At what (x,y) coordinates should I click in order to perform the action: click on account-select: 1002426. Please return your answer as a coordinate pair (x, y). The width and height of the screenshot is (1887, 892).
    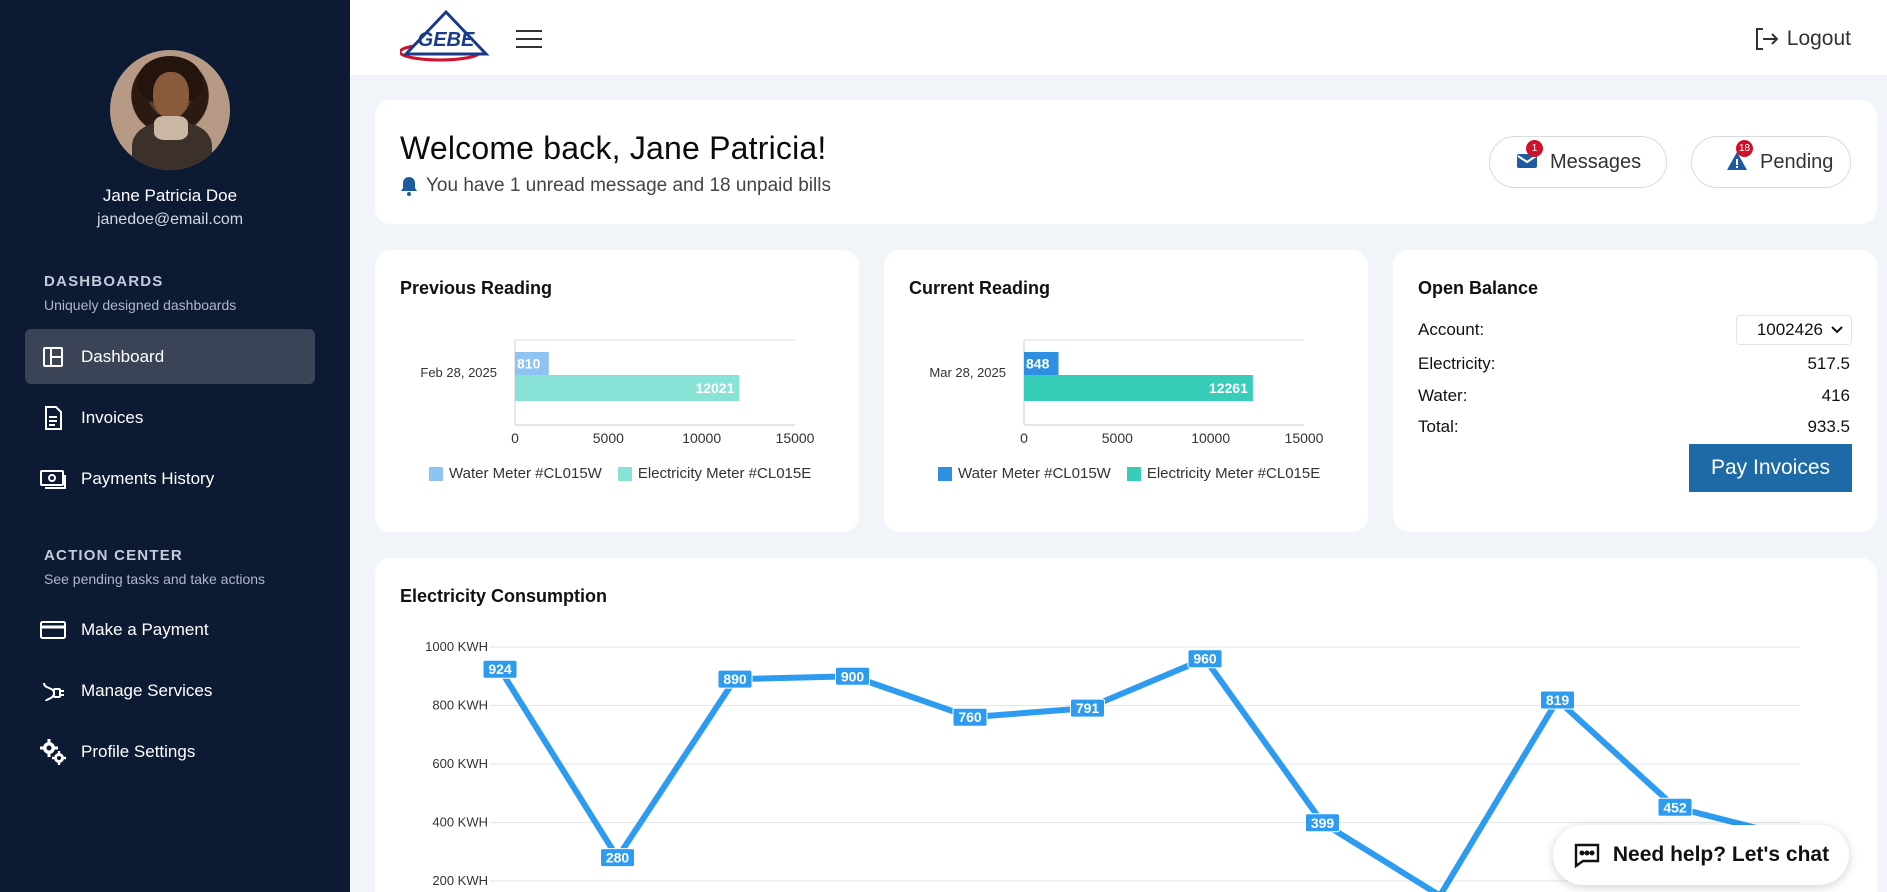
    Looking at the image, I should click on (1794, 330).